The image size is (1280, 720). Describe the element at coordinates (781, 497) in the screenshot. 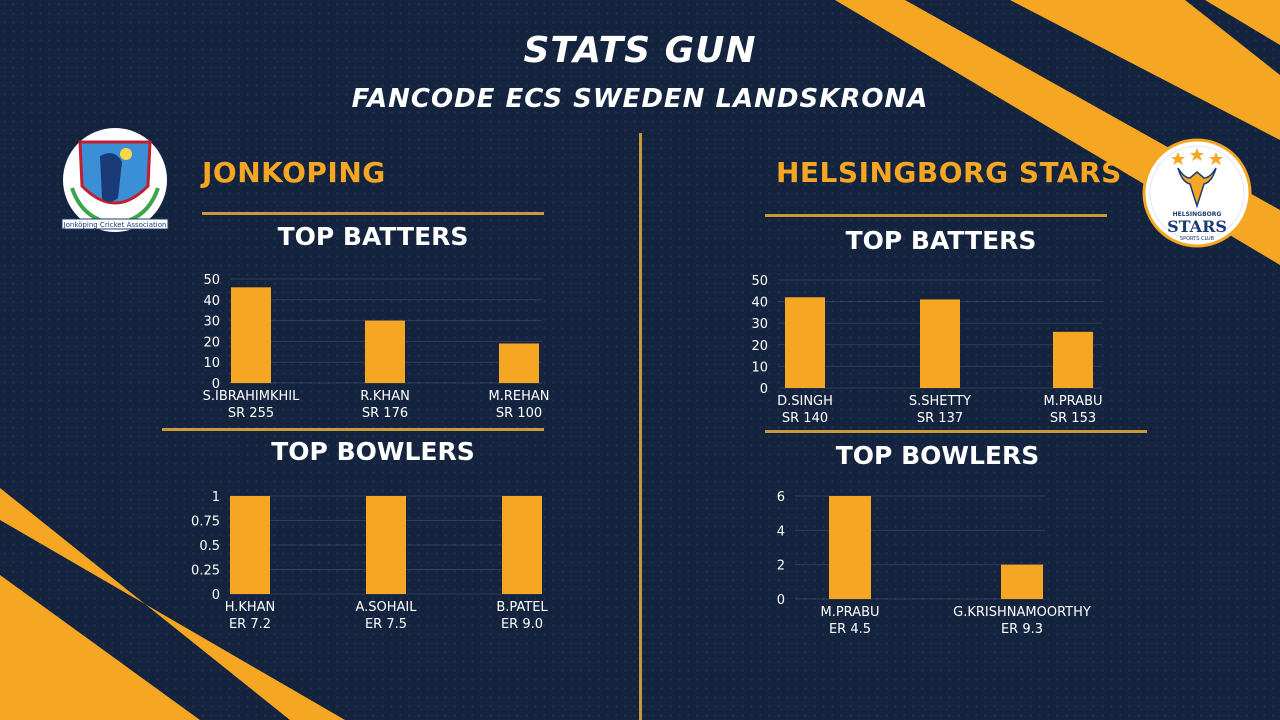

I see `y-tick-label: 6` at that location.